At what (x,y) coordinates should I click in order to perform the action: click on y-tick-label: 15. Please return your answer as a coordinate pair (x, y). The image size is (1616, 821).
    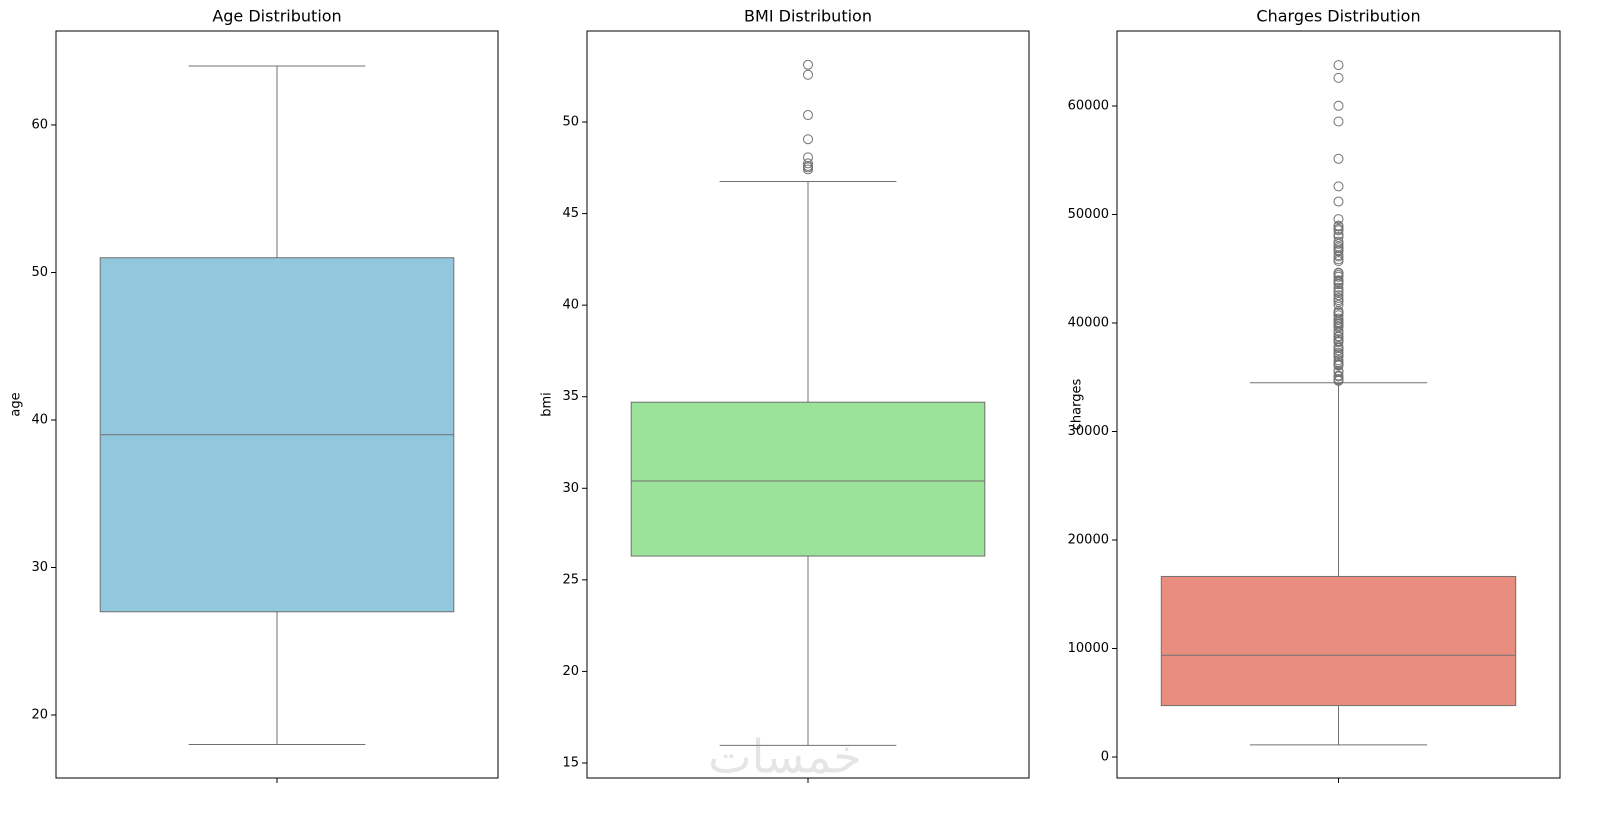
    Looking at the image, I should click on (570, 762).